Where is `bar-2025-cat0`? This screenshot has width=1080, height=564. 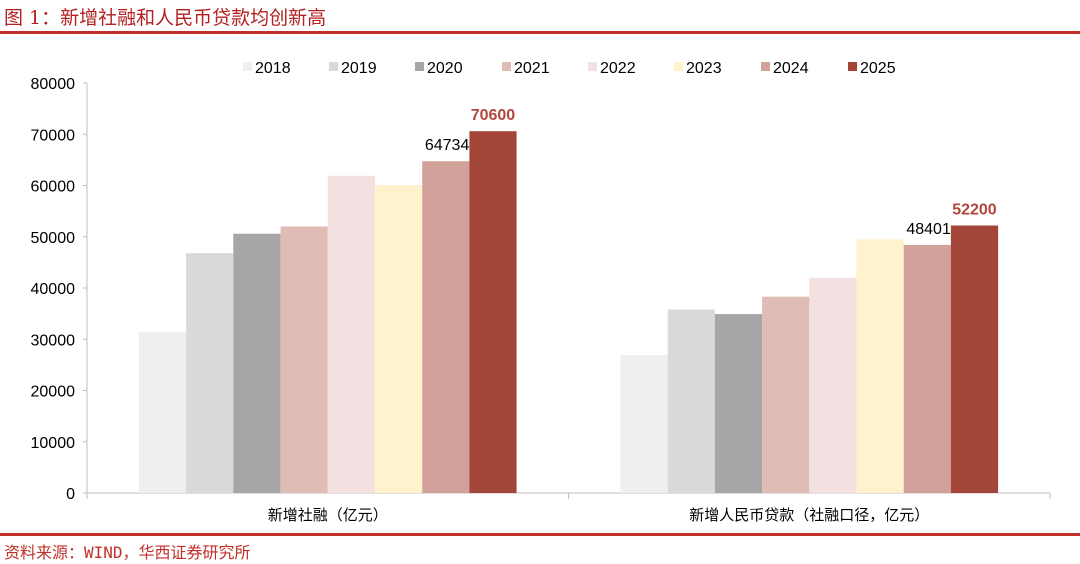 bar-2025-cat0 is located at coordinates (493, 312).